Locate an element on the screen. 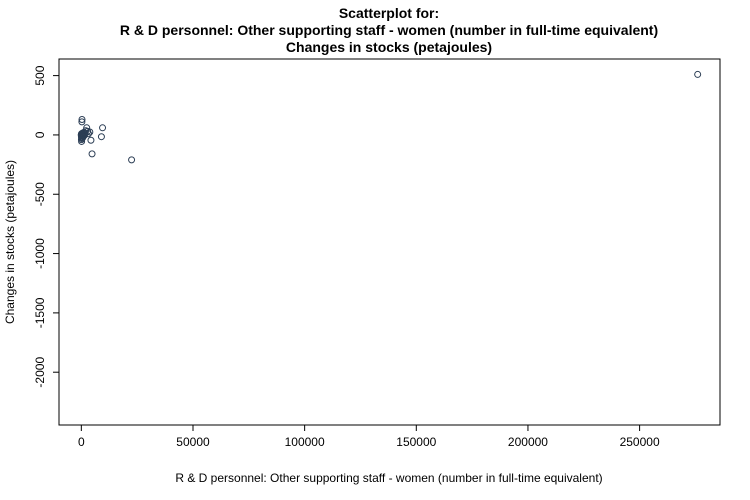 The height and width of the screenshot is (500, 750). chart-title: Scatterplot for: is located at coordinates (389, 13).